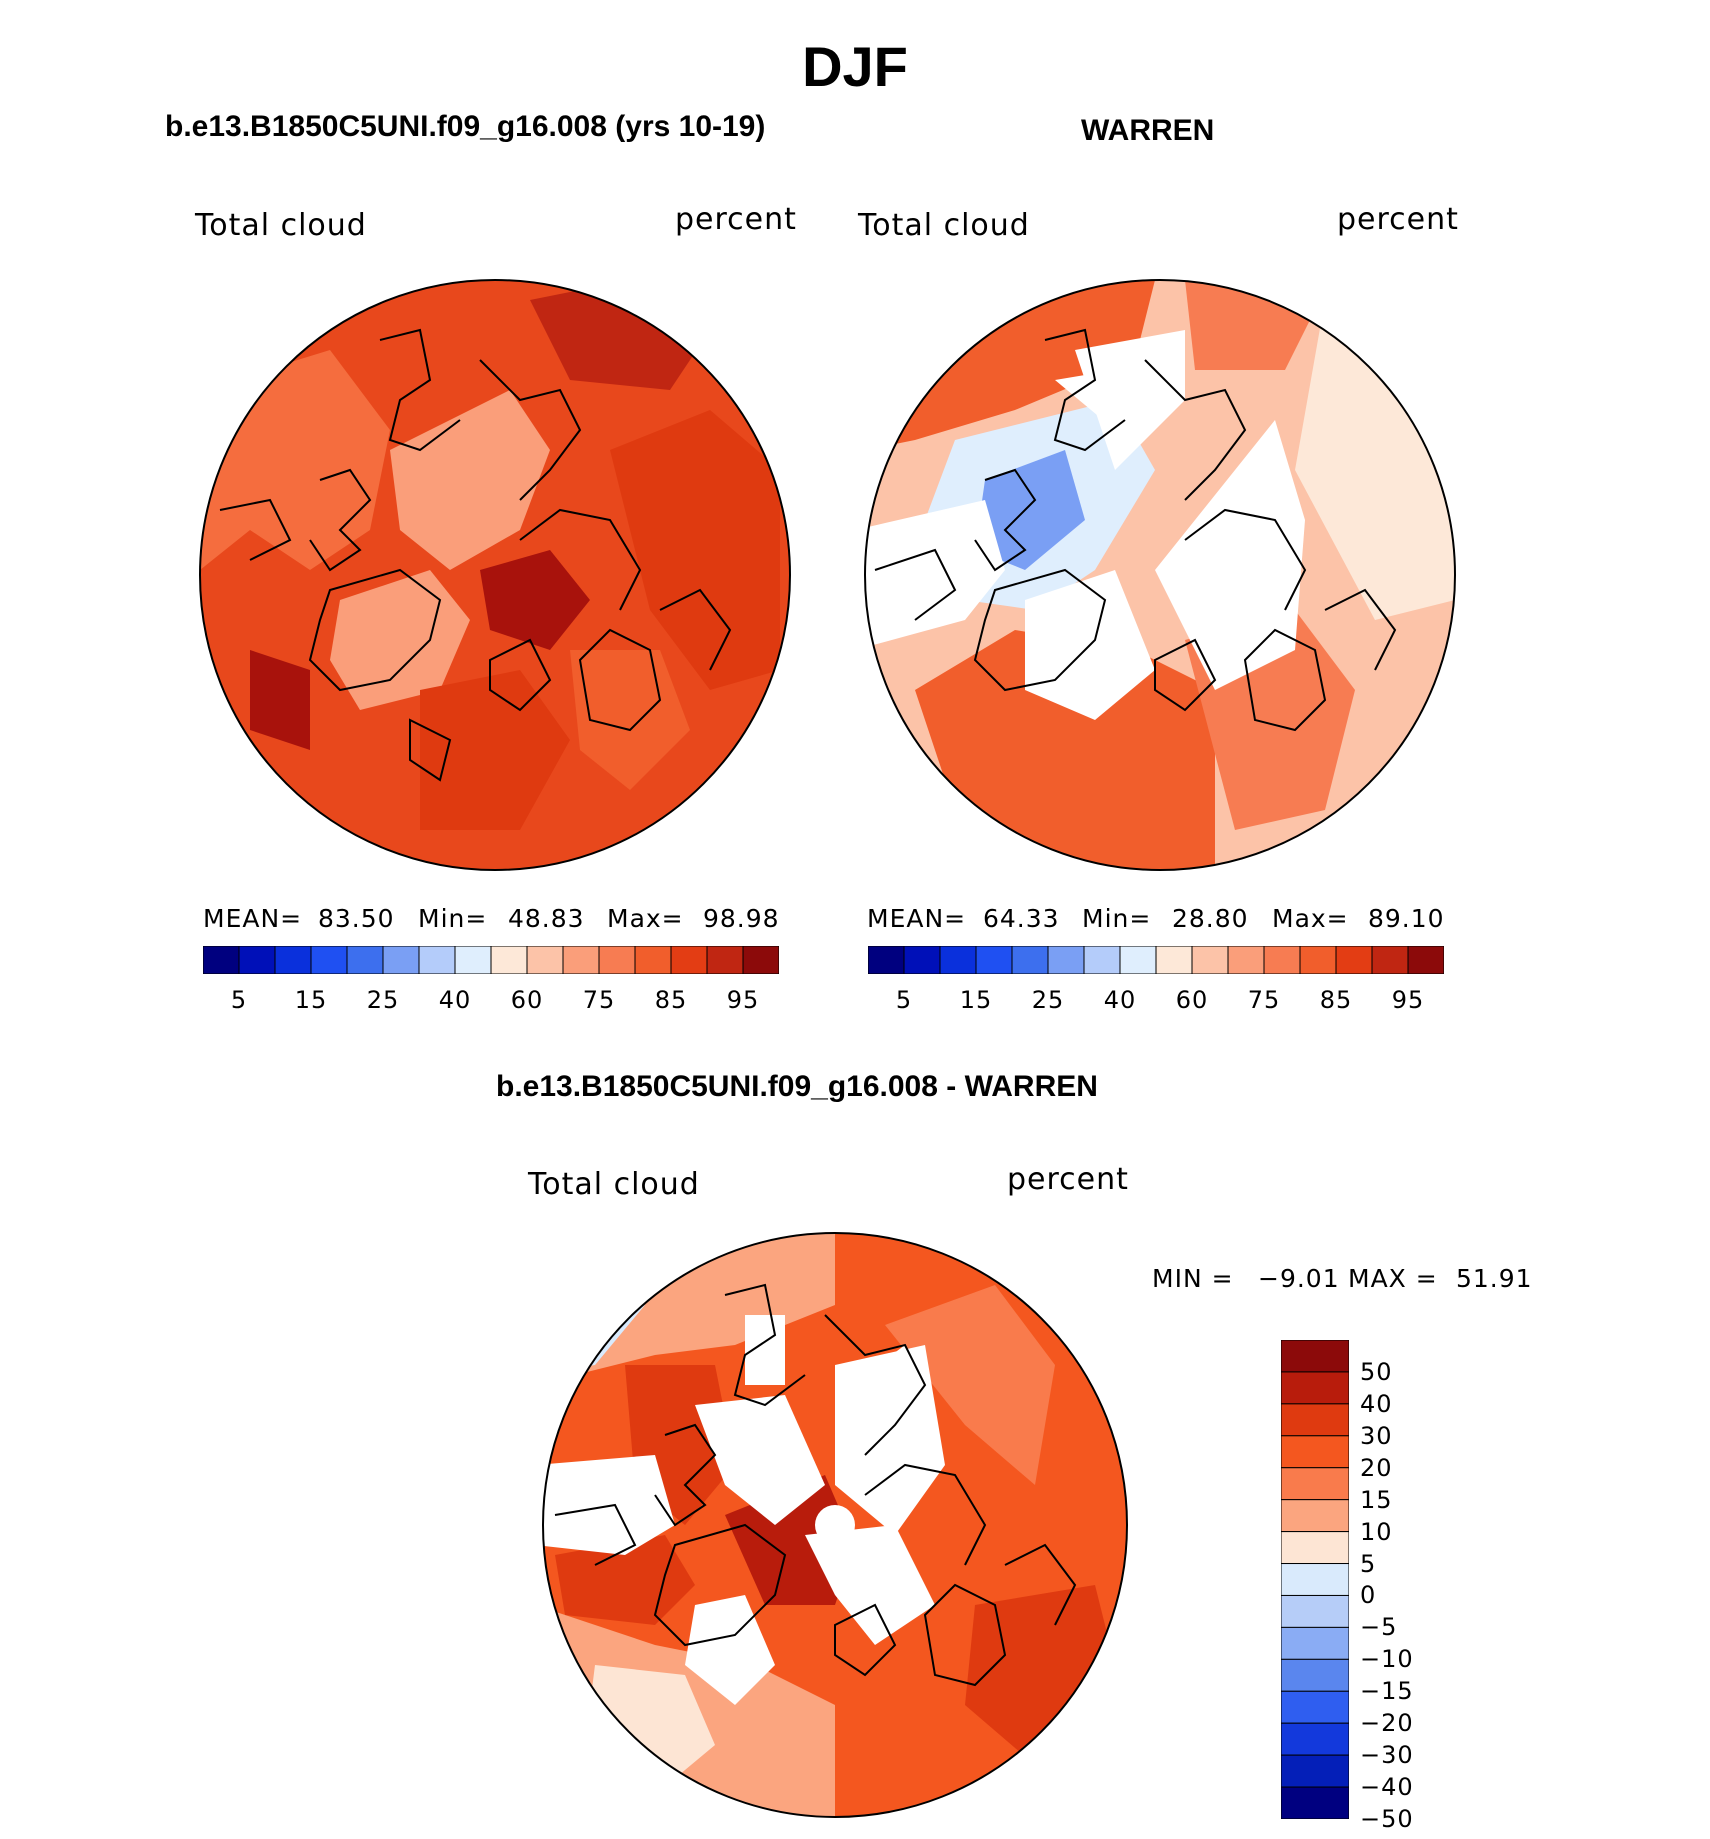 The height and width of the screenshot is (1839, 1710). Describe the element at coordinates (599, 1000) in the screenshot. I see `panel1-colorbar-tick-label: 75` at that location.